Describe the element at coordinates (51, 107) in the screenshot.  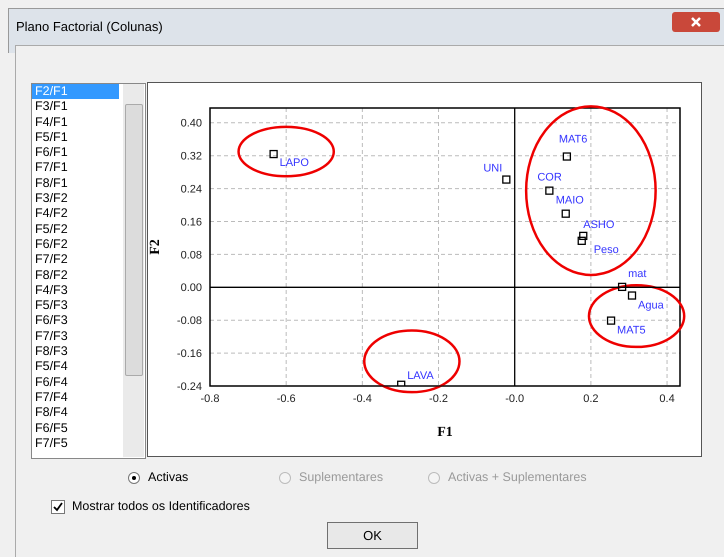
I see `text: F3/F1` at that location.